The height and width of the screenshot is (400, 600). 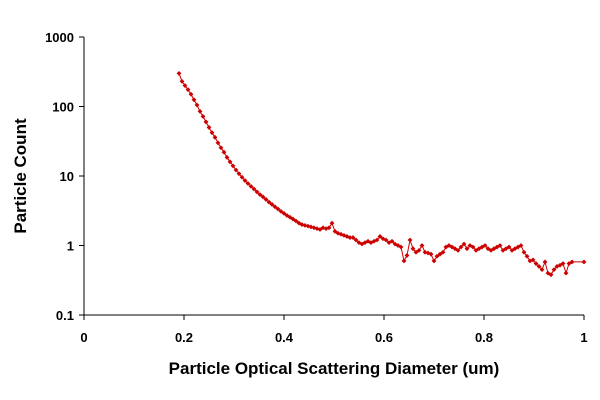 I want to click on y-tick-label: 0.1, so click(x=65, y=315).